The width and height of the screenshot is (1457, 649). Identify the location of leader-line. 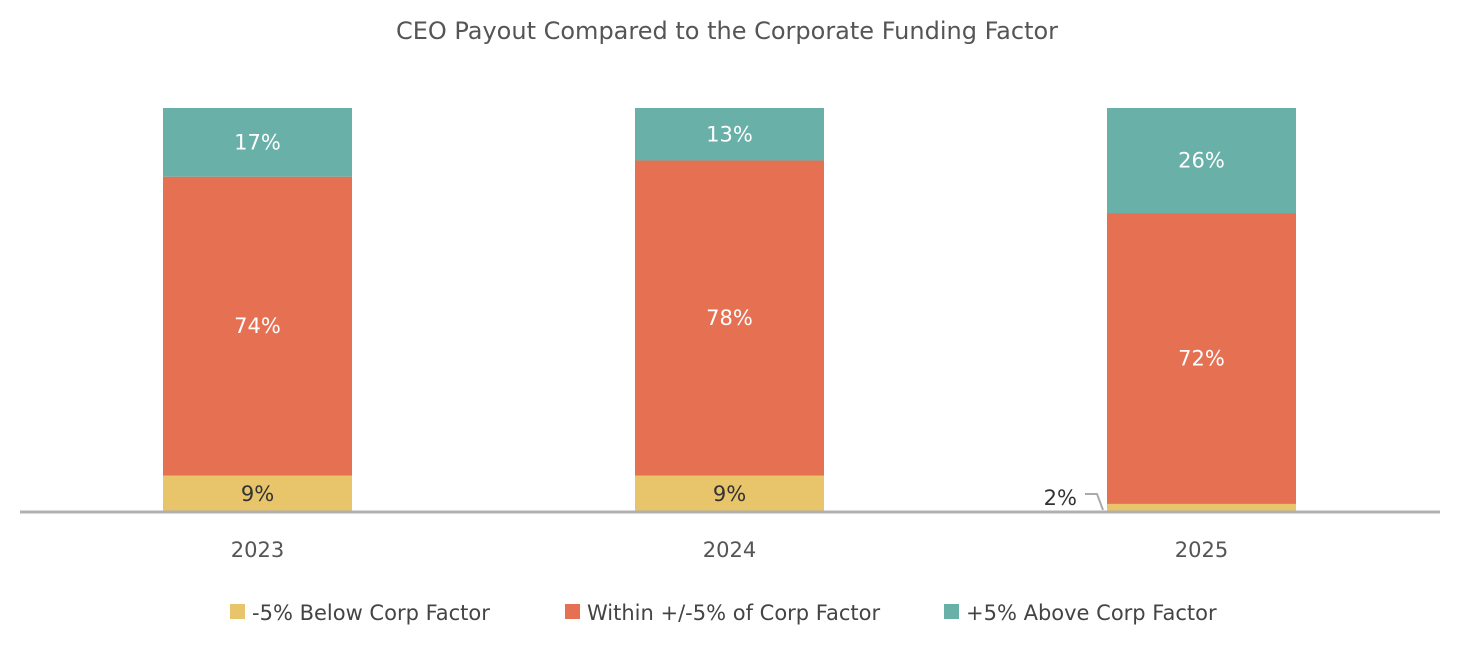
(1094, 501).